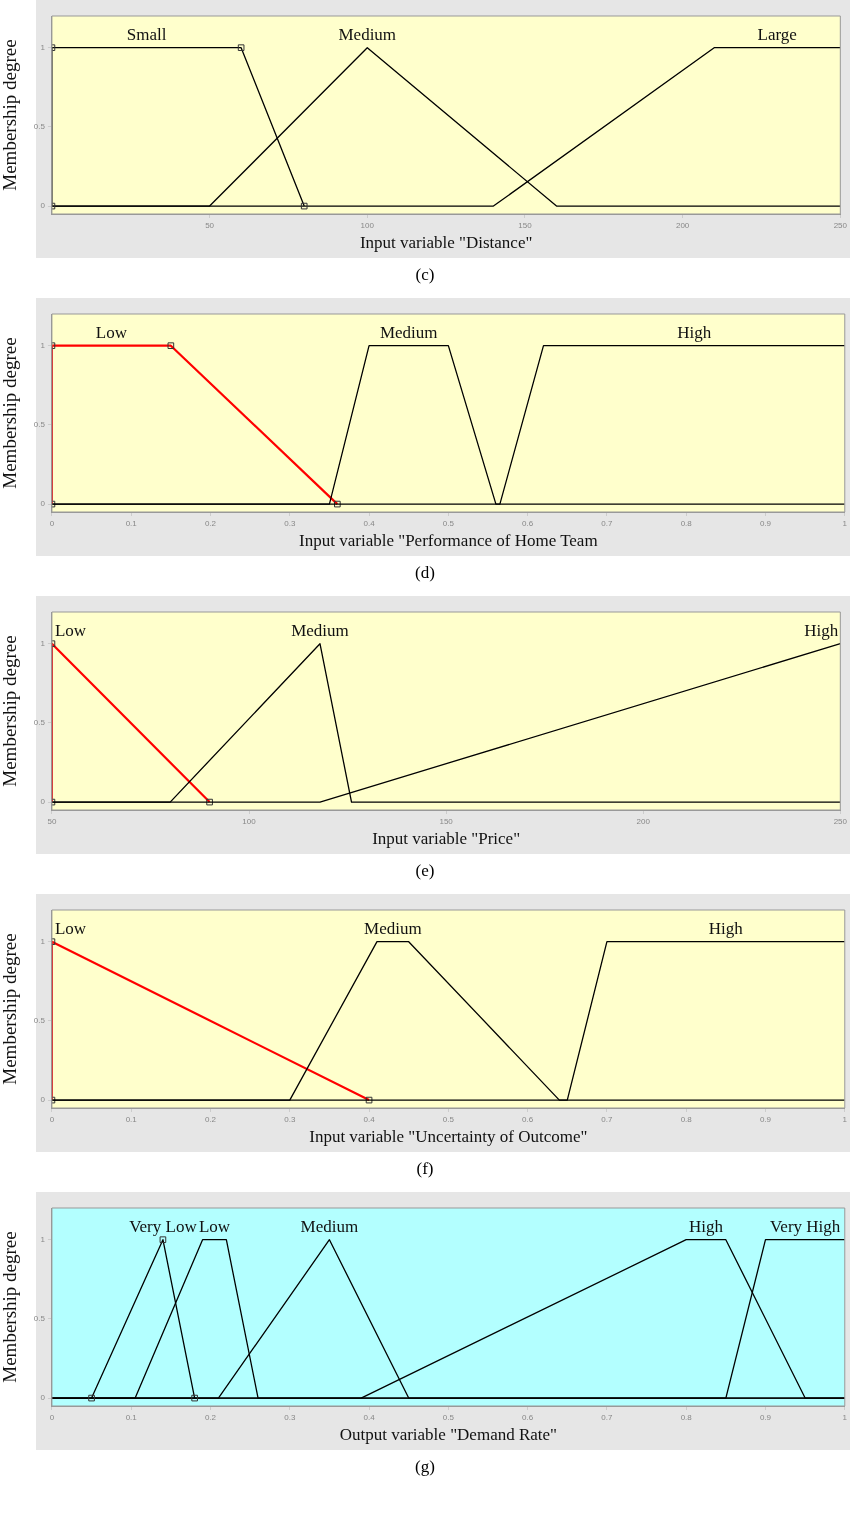 This screenshot has width=850, height=1523. Describe the element at coordinates (448, 541) in the screenshot. I see `x-axis-title: Input variable "Performance of Home Team` at that location.